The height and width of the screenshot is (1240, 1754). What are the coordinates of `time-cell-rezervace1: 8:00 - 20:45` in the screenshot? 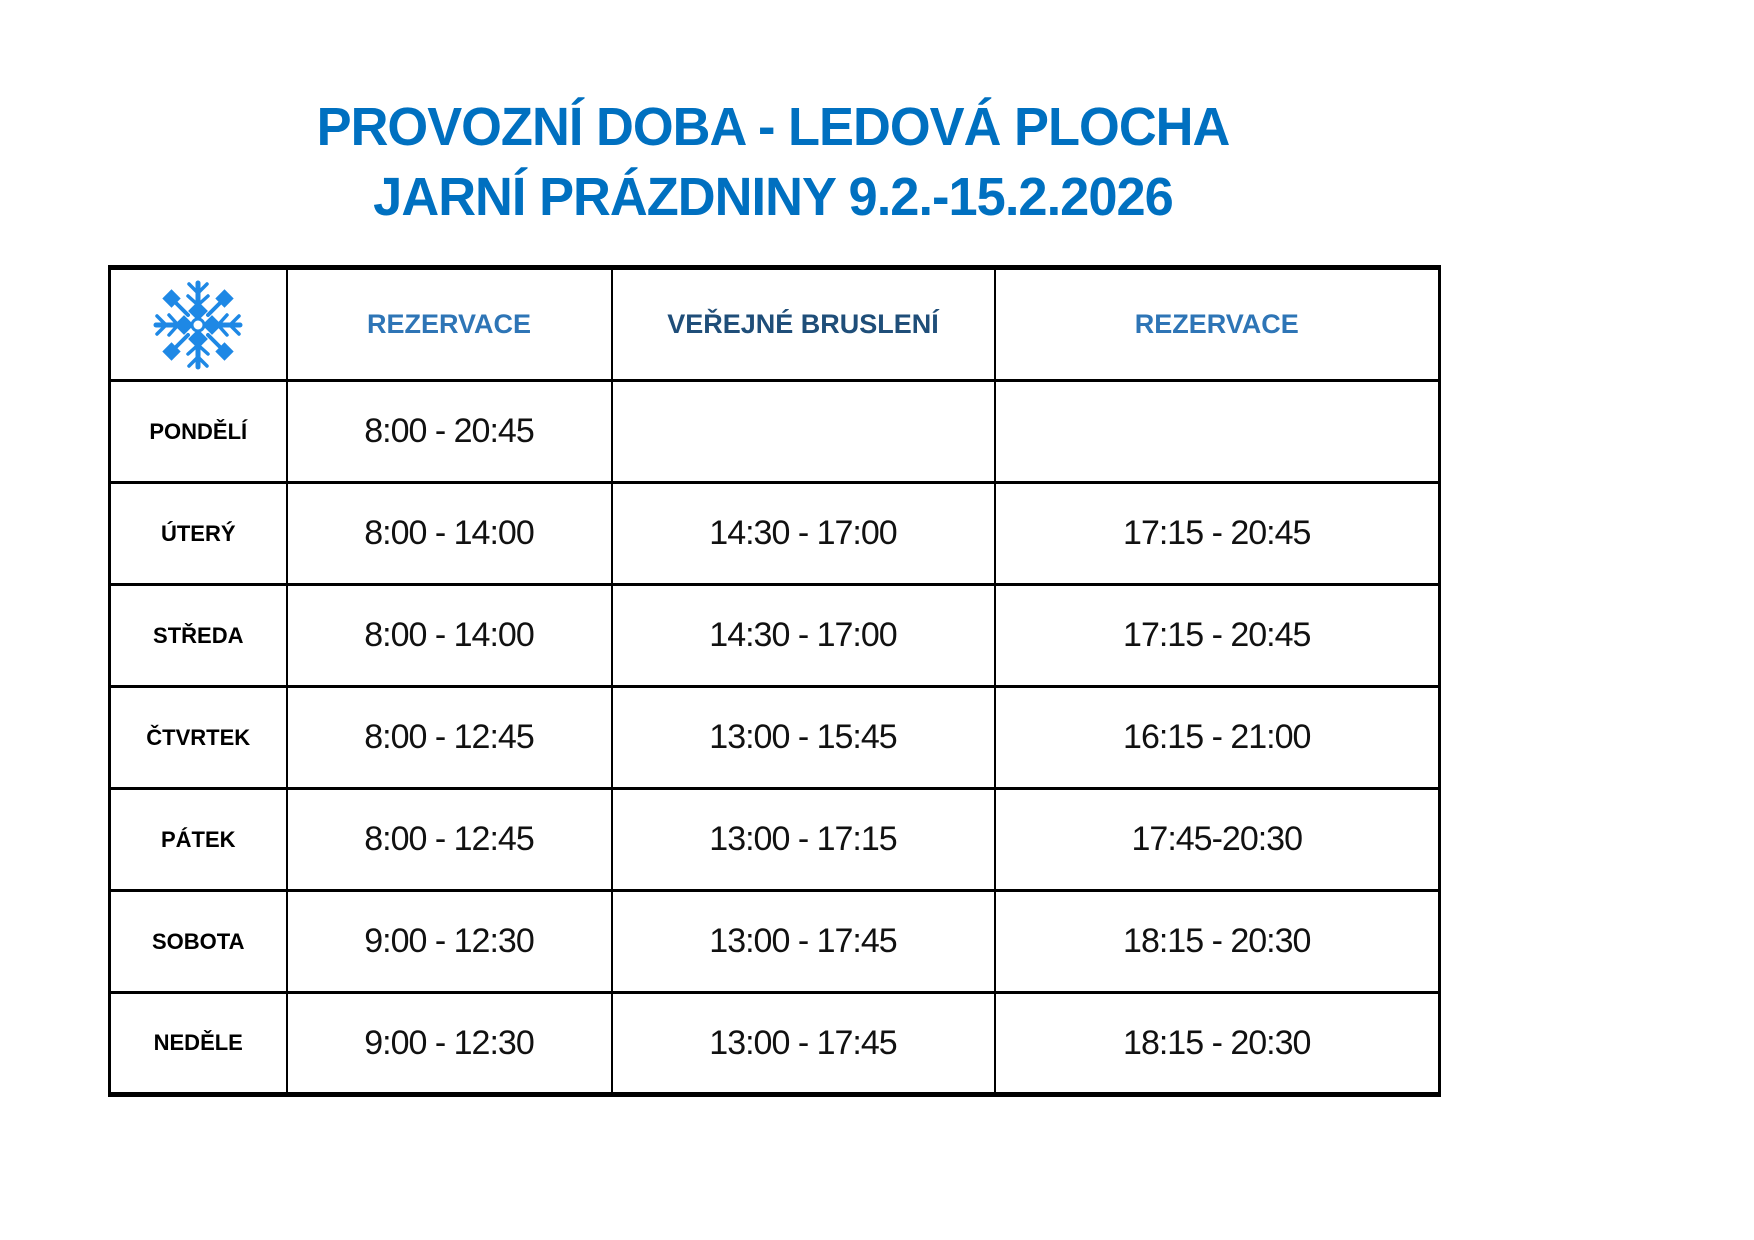 It's located at (449, 431).